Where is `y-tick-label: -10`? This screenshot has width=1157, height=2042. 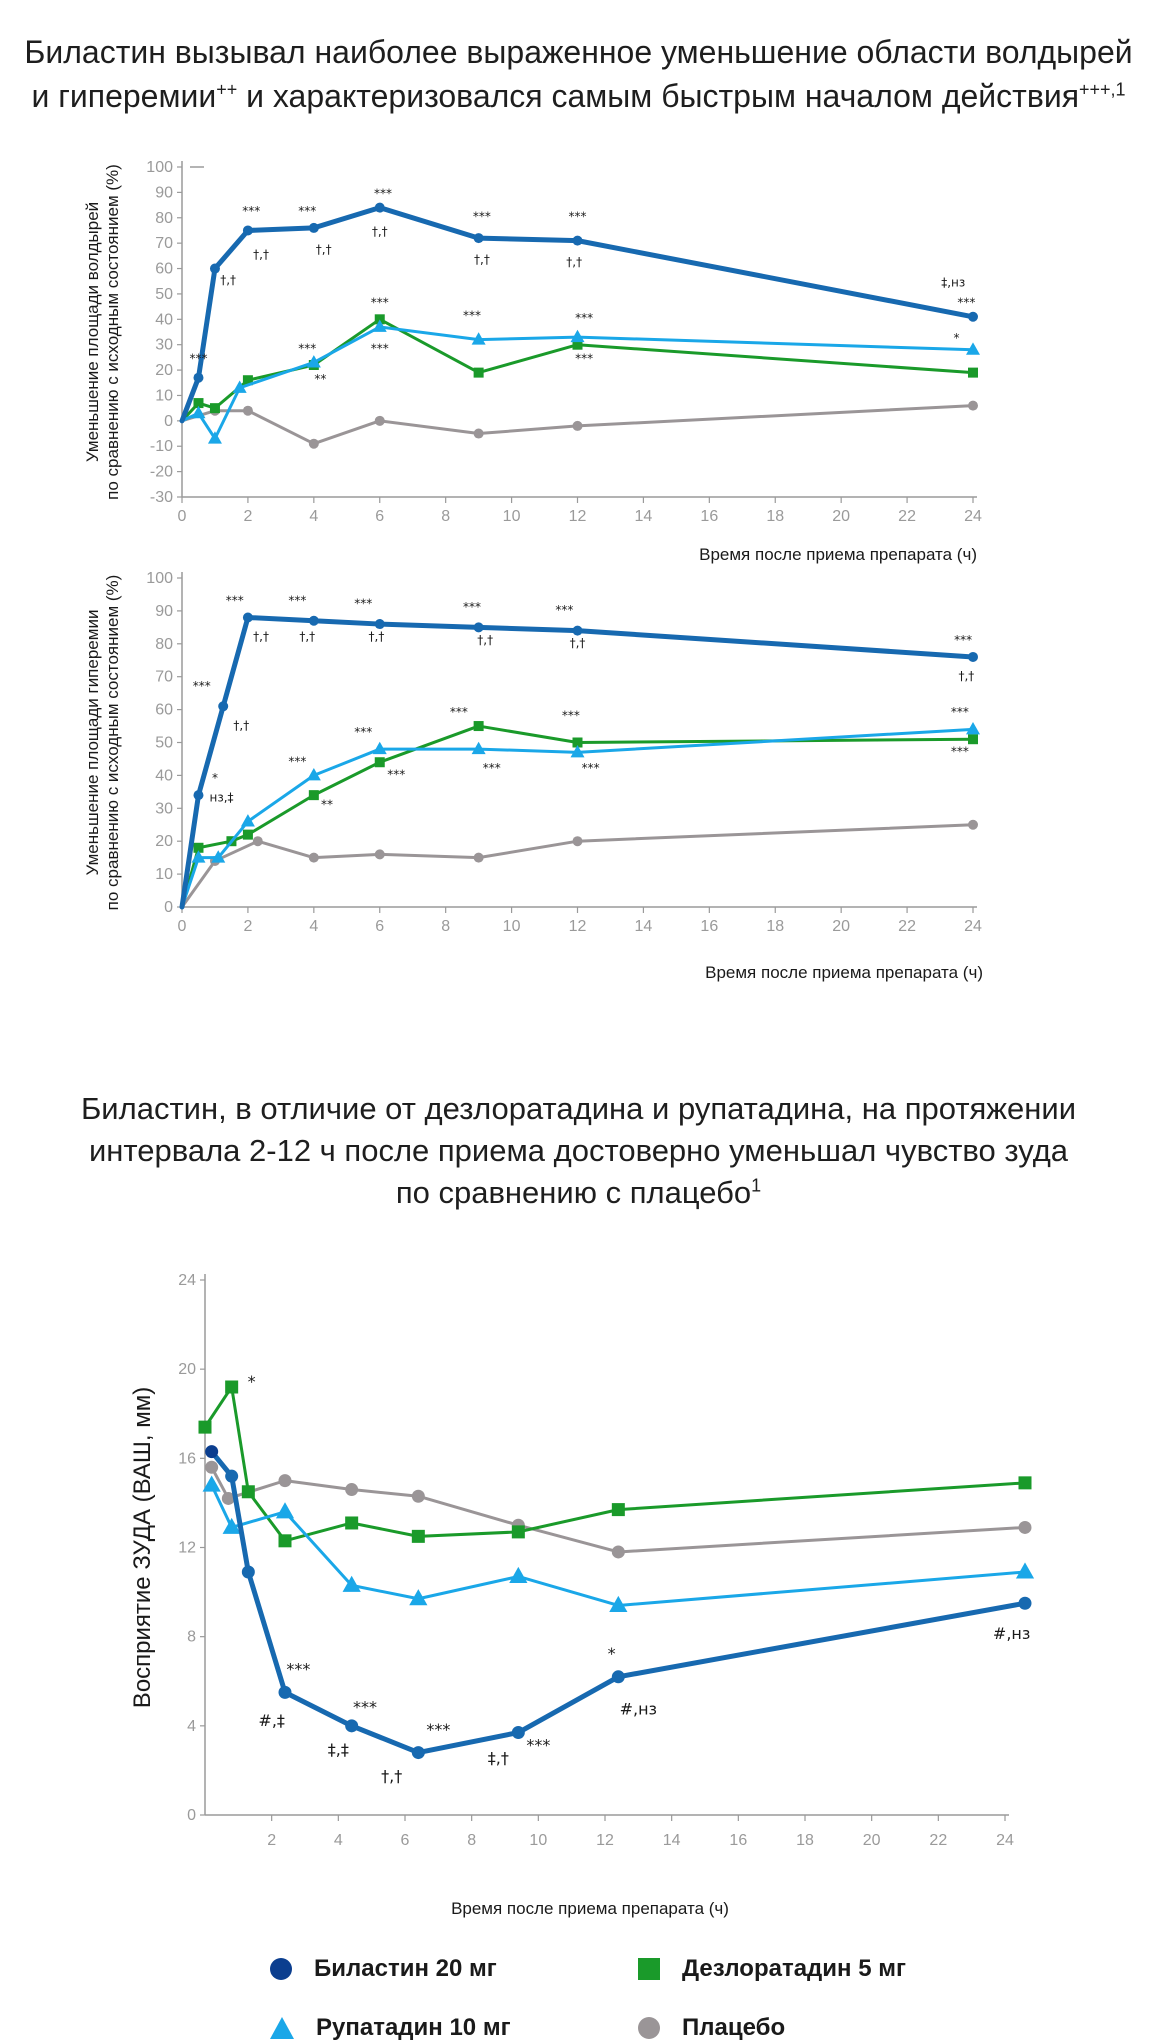 y-tick-label: -10 is located at coordinates (161, 446).